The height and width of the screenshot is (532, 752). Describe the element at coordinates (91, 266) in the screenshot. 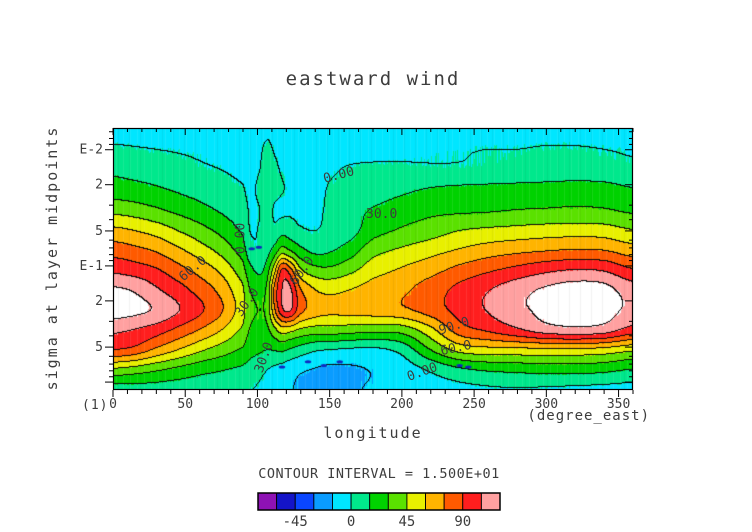

I see `y-tick-label: E-1` at that location.